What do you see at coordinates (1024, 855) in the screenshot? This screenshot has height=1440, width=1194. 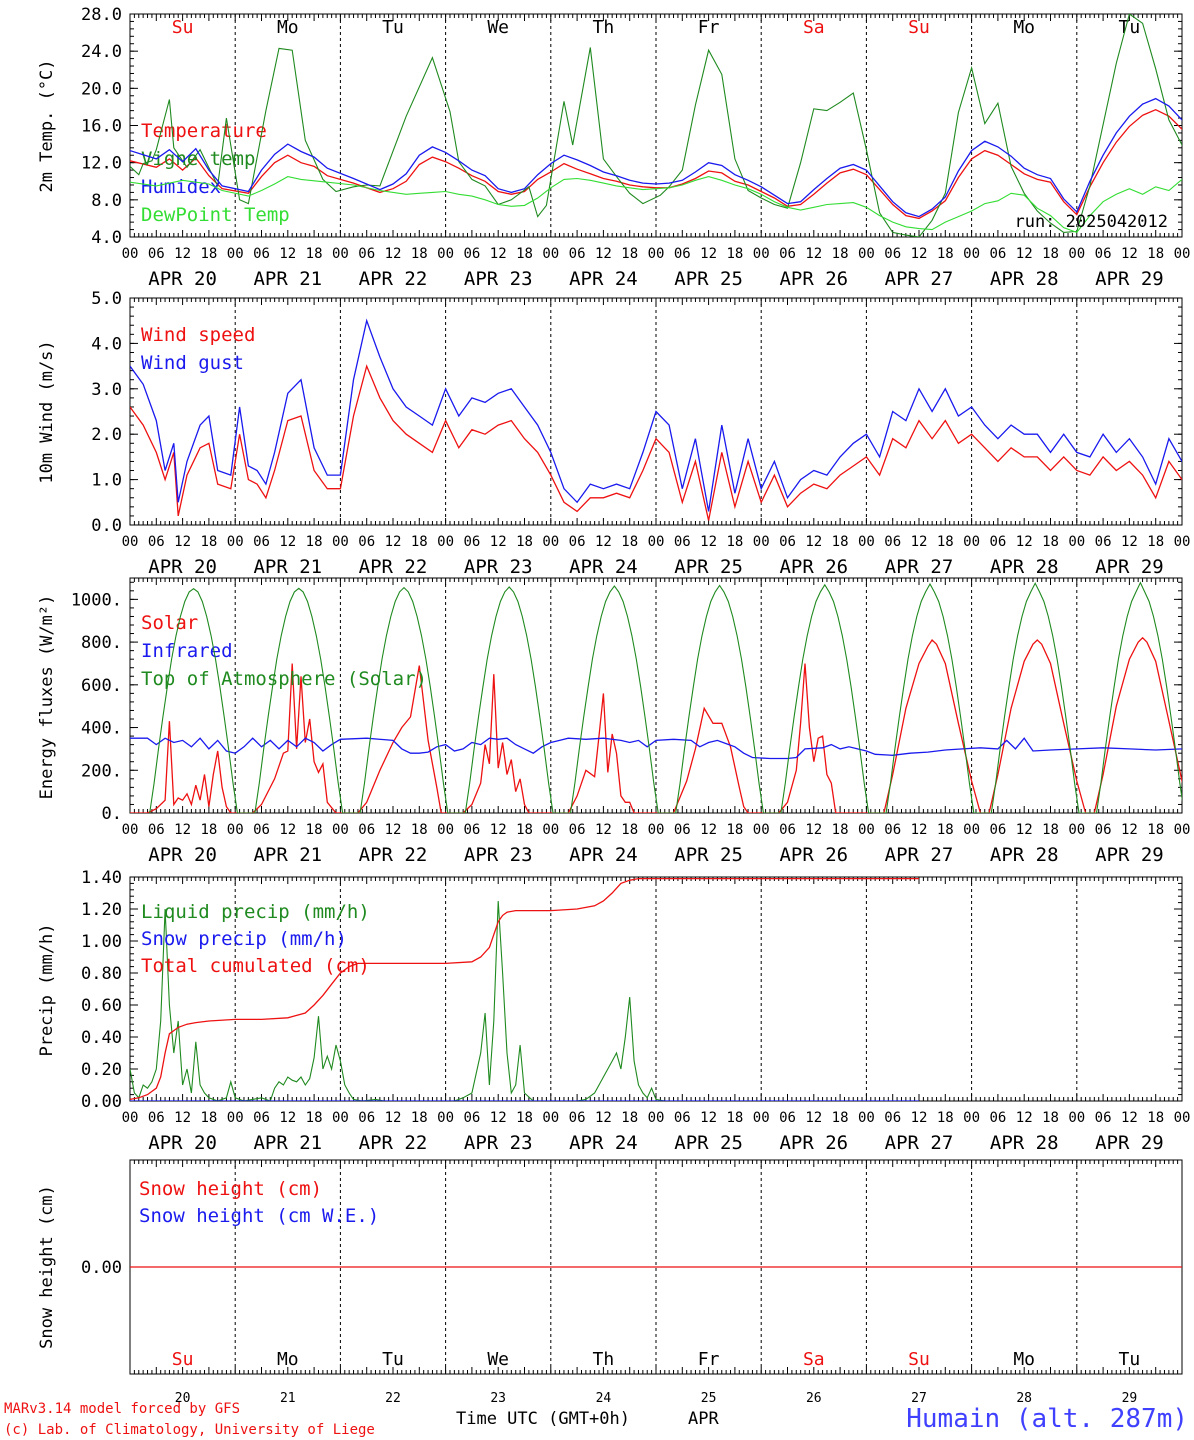 I see `date-label: APR 28` at bounding box center [1024, 855].